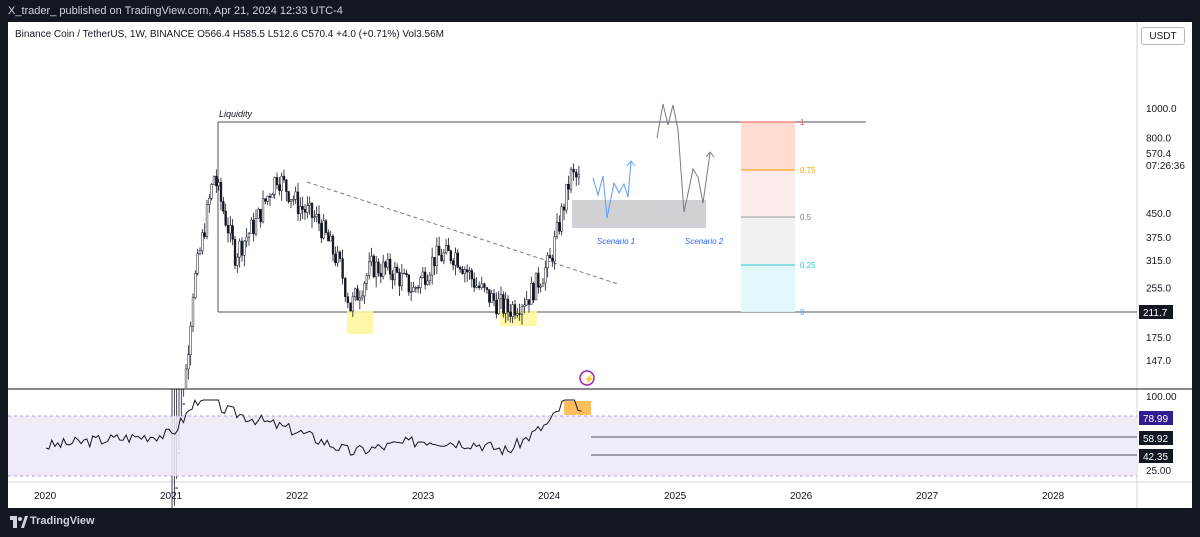 The height and width of the screenshot is (537, 1200). What do you see at coordinates (1158, 238) in the screenshot?
I see `price-tick-375.0: 375.0` at bounding box center [1158, 238].